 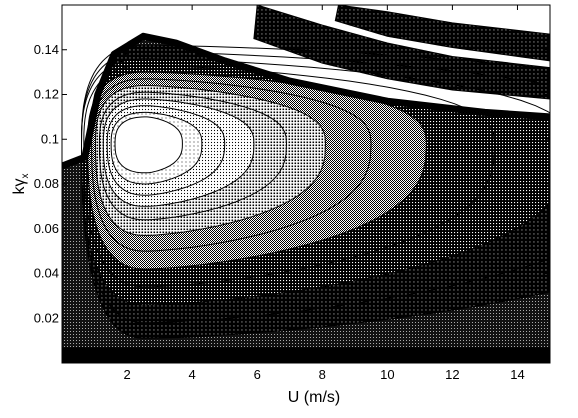 I want to click on x-axis-label: U (m/s), so click(x=314, y=397).